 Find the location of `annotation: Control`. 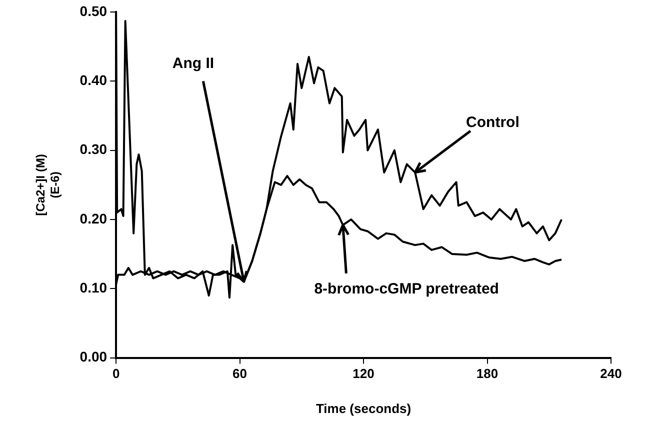

annotation: Control is located at coordinates (493, 122).